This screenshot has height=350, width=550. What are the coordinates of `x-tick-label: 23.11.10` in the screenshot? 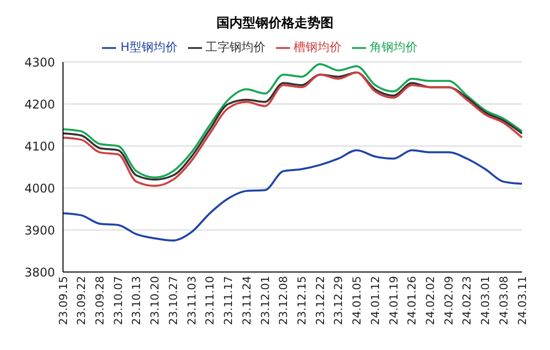 It's located at (210, 300).